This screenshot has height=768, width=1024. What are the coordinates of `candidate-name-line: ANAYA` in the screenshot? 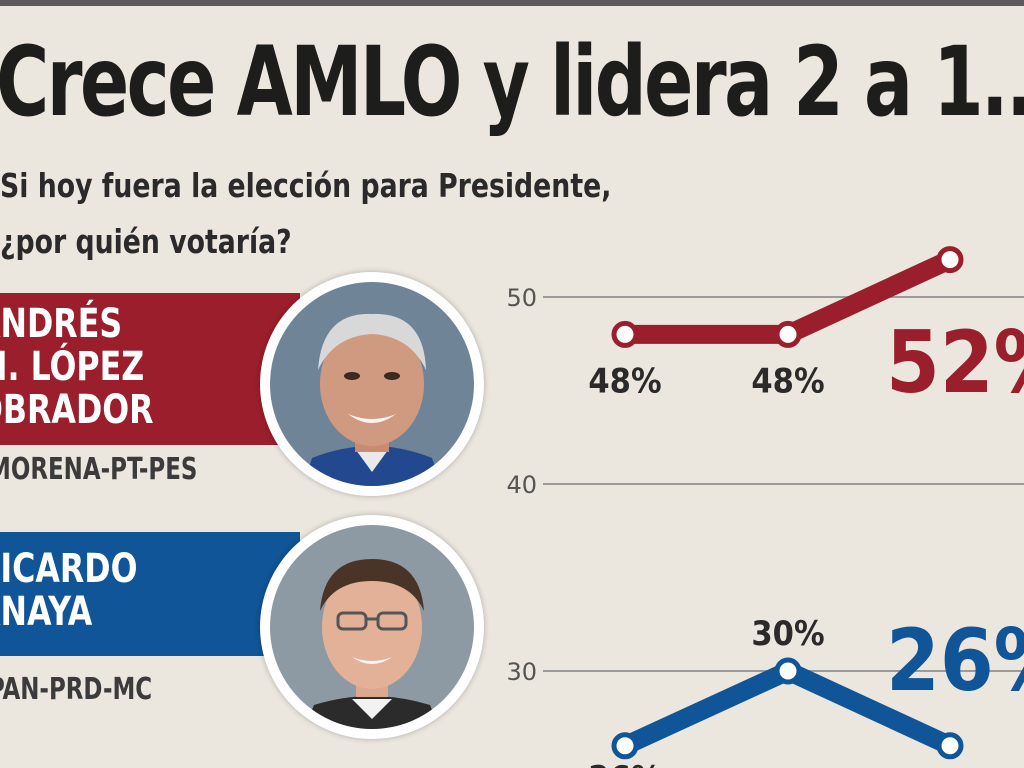 It's located at (46, 612).